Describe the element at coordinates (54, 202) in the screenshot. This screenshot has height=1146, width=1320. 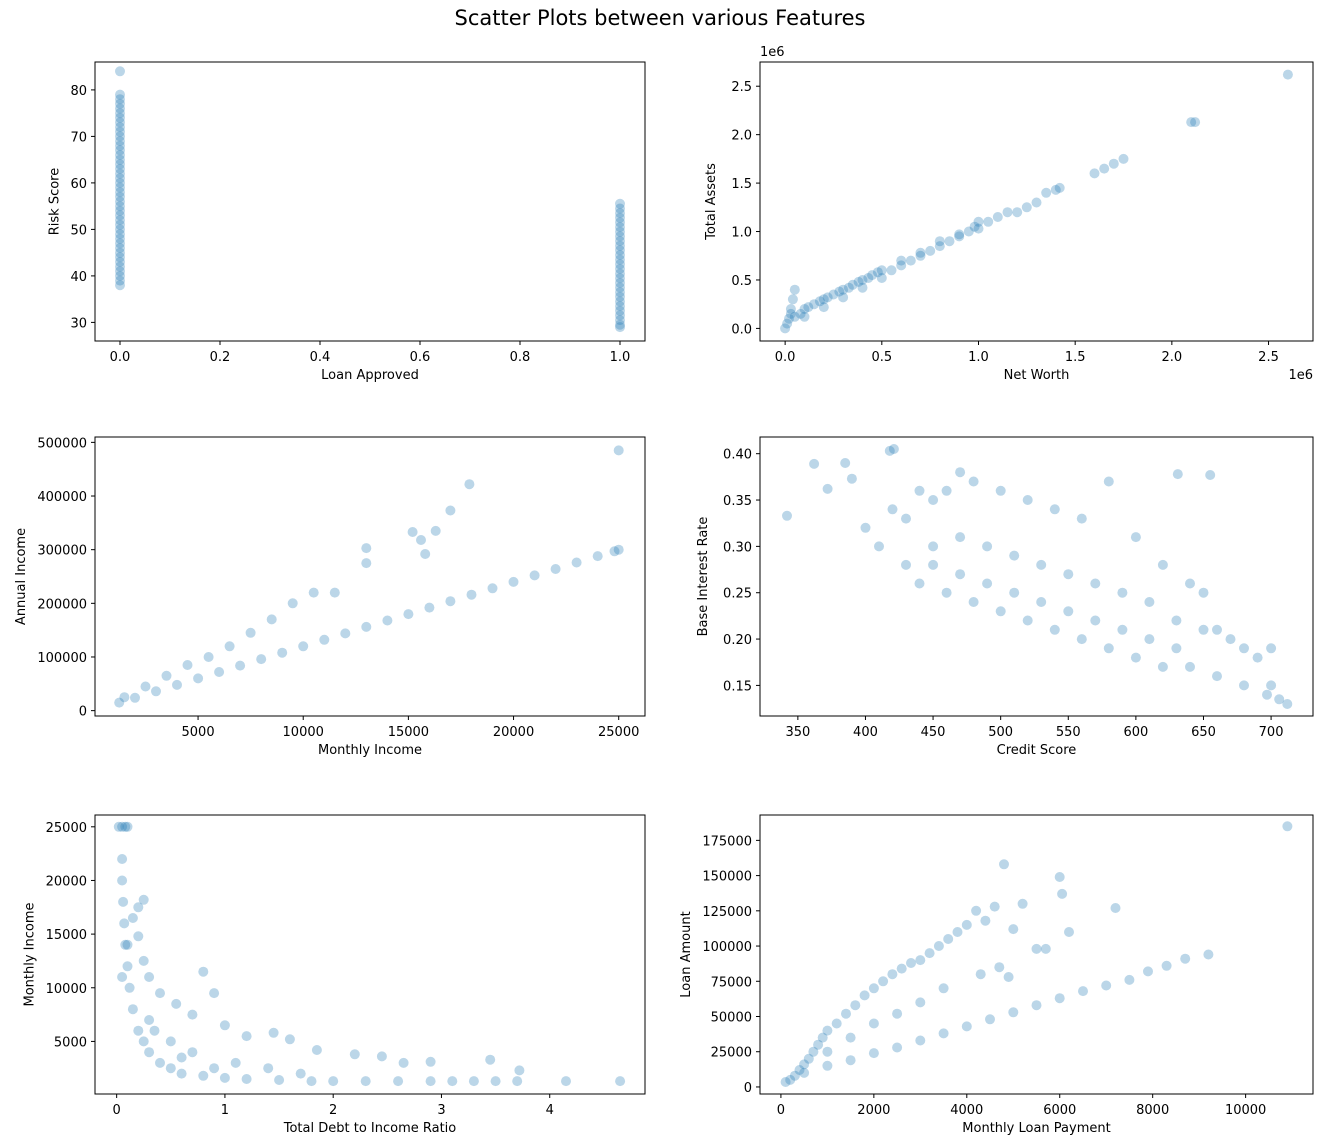
I see `y-axis-label: Risk Score` at that location.